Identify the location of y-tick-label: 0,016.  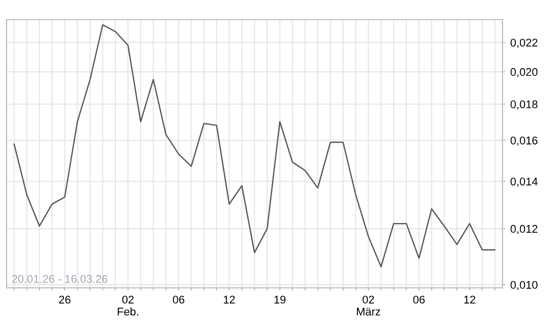
(524, 141).